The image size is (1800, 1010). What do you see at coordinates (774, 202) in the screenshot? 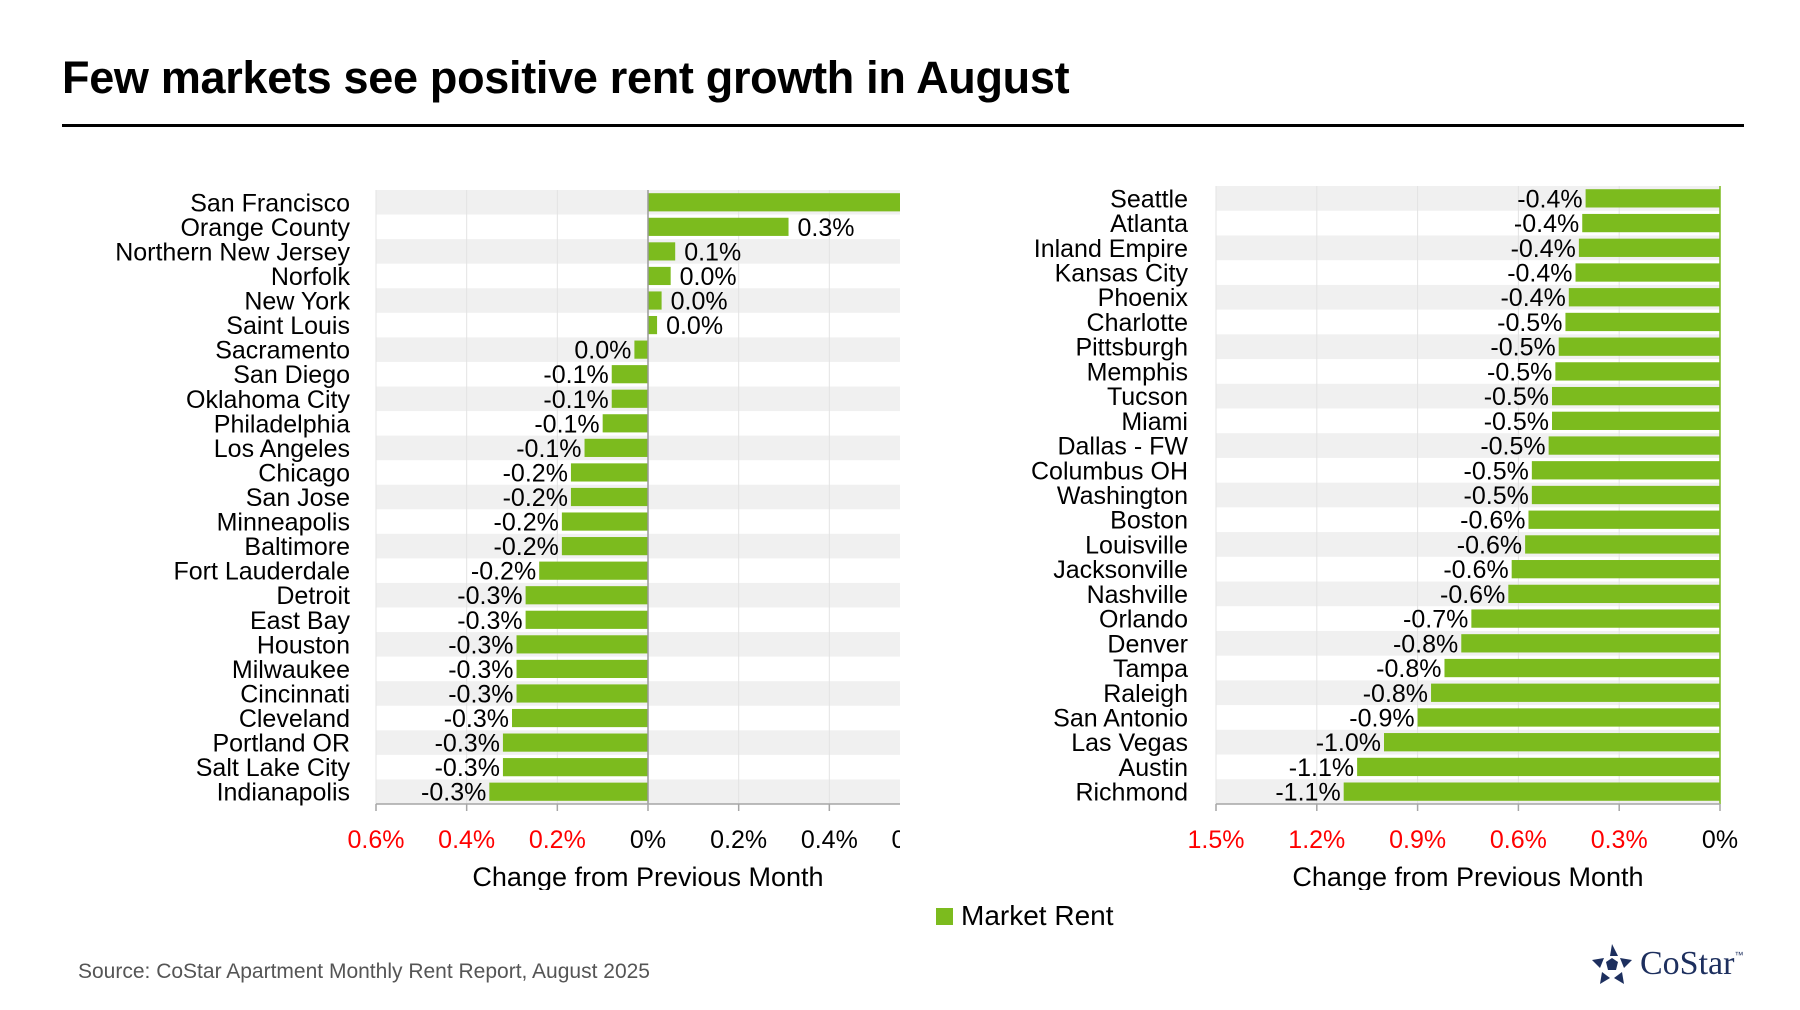
I see `bar-san-francisco` at bounding box center [774, 202].